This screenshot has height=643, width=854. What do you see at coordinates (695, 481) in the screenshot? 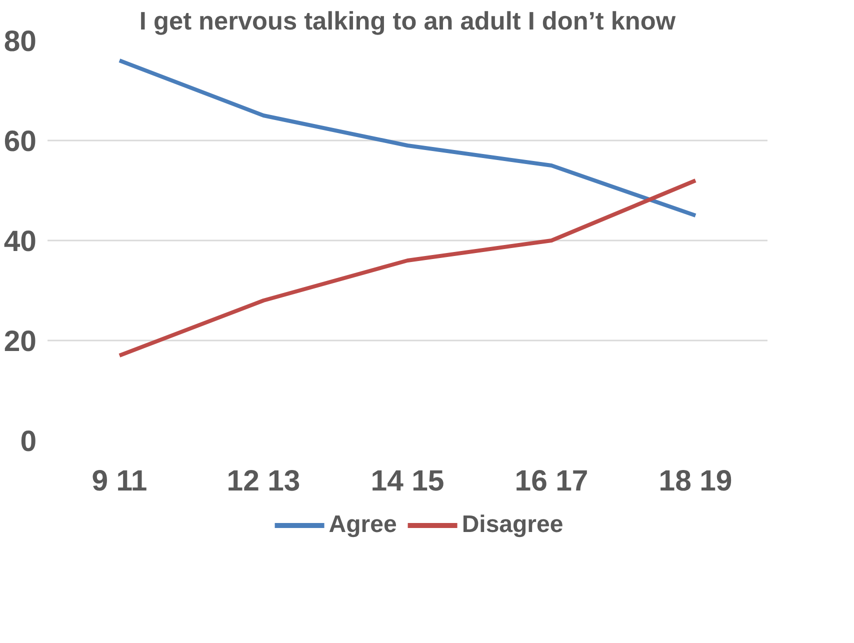
I see `x-tick-label: 18 19` at bounding box center [695, 481].